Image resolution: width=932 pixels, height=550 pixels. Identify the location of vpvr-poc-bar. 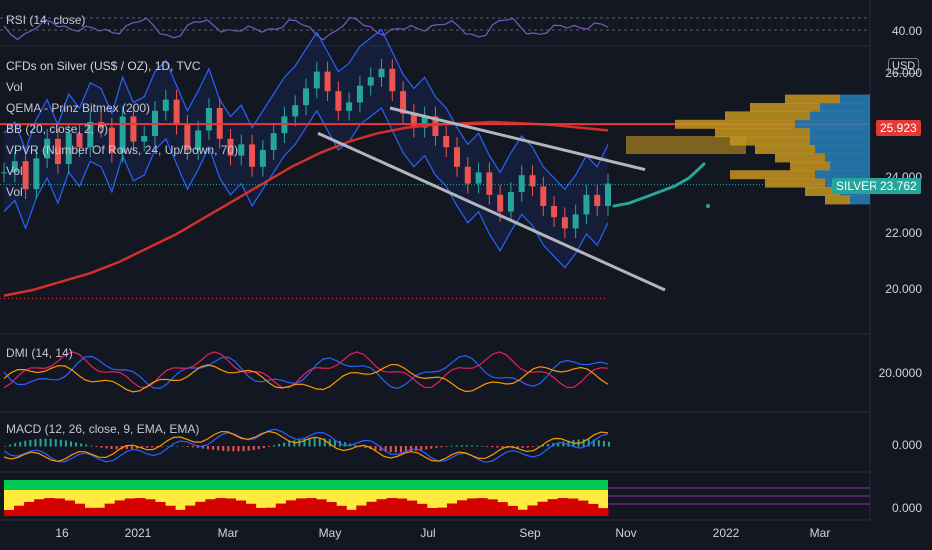
(686, 145).